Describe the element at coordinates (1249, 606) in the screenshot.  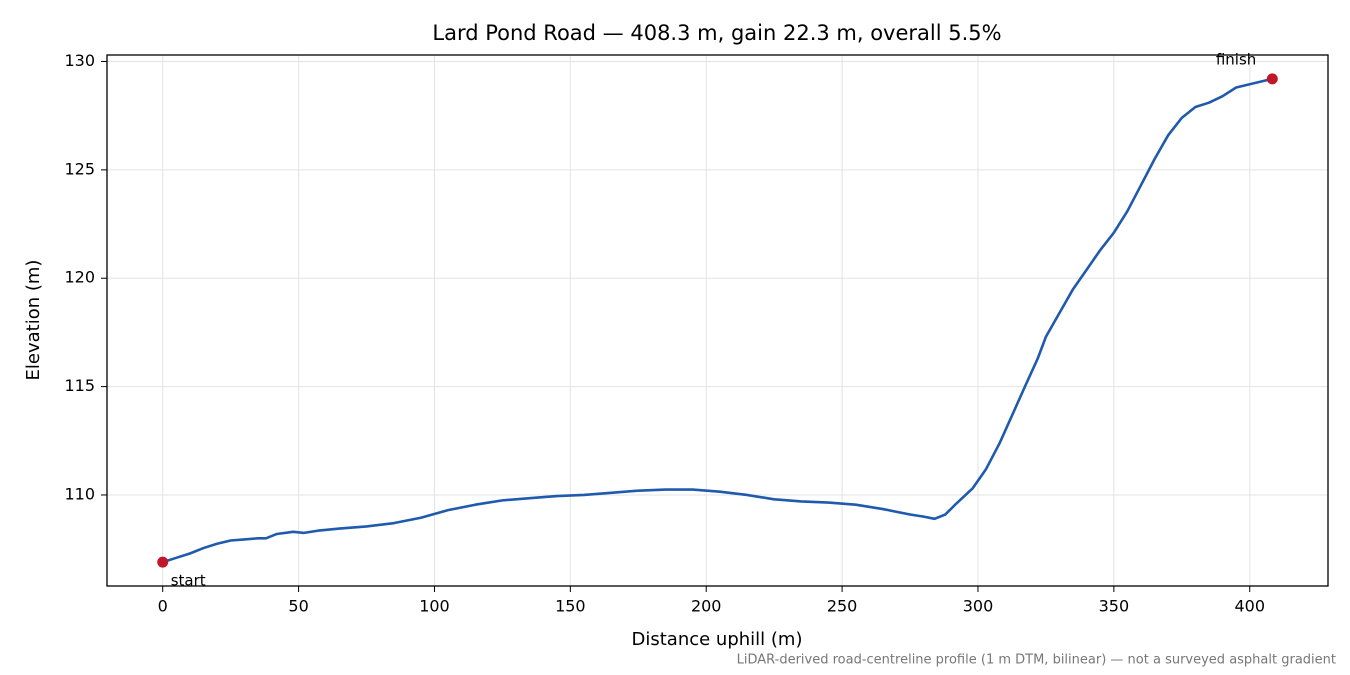
I see `x-tick-label: 400` at that location.